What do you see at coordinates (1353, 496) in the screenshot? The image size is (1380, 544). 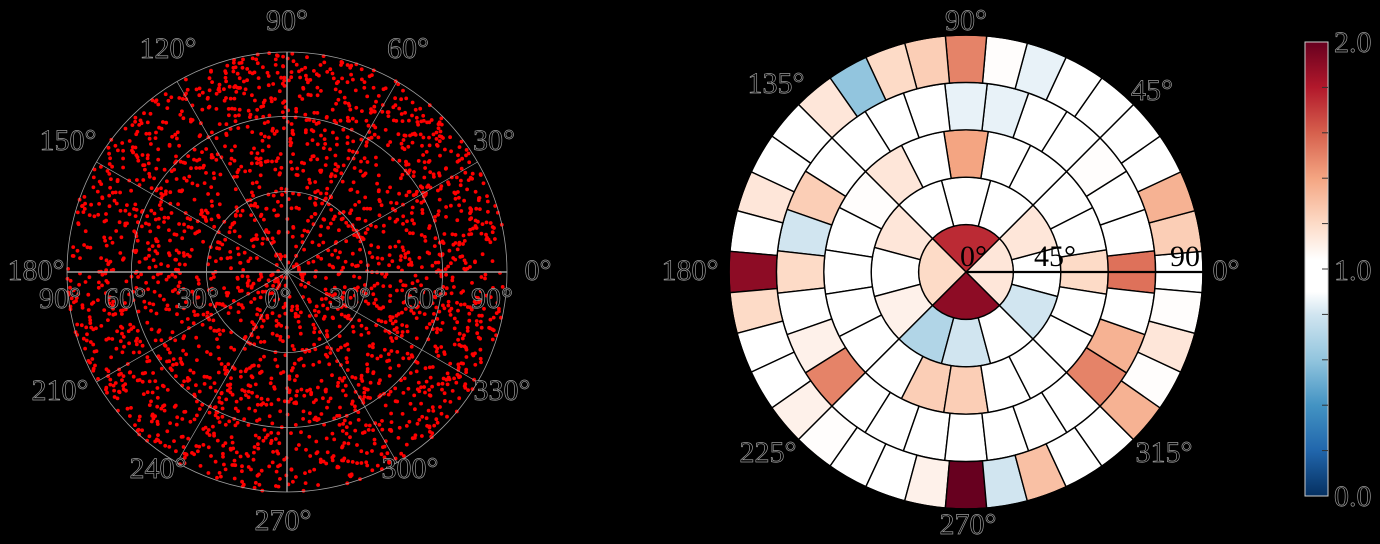 I see `colorbar-label-min: 0.0` at bounding box center [1353, 496].